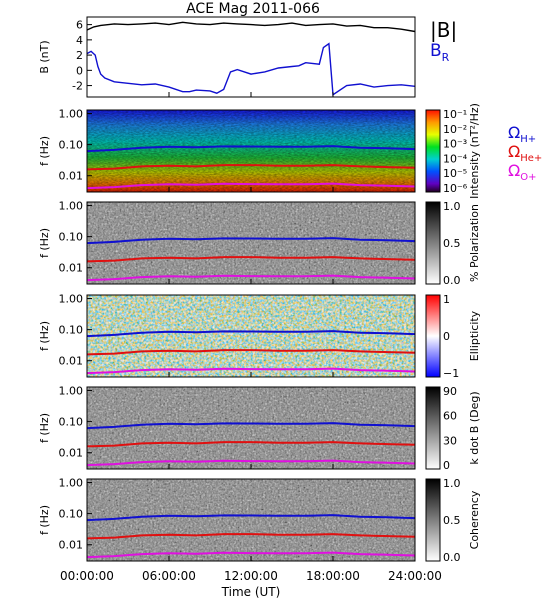  I want to click on panel-4: 1.00 0.10 0.01 90 60 30 0 k dot B (Deg) f (Hz), so click(259, 428).